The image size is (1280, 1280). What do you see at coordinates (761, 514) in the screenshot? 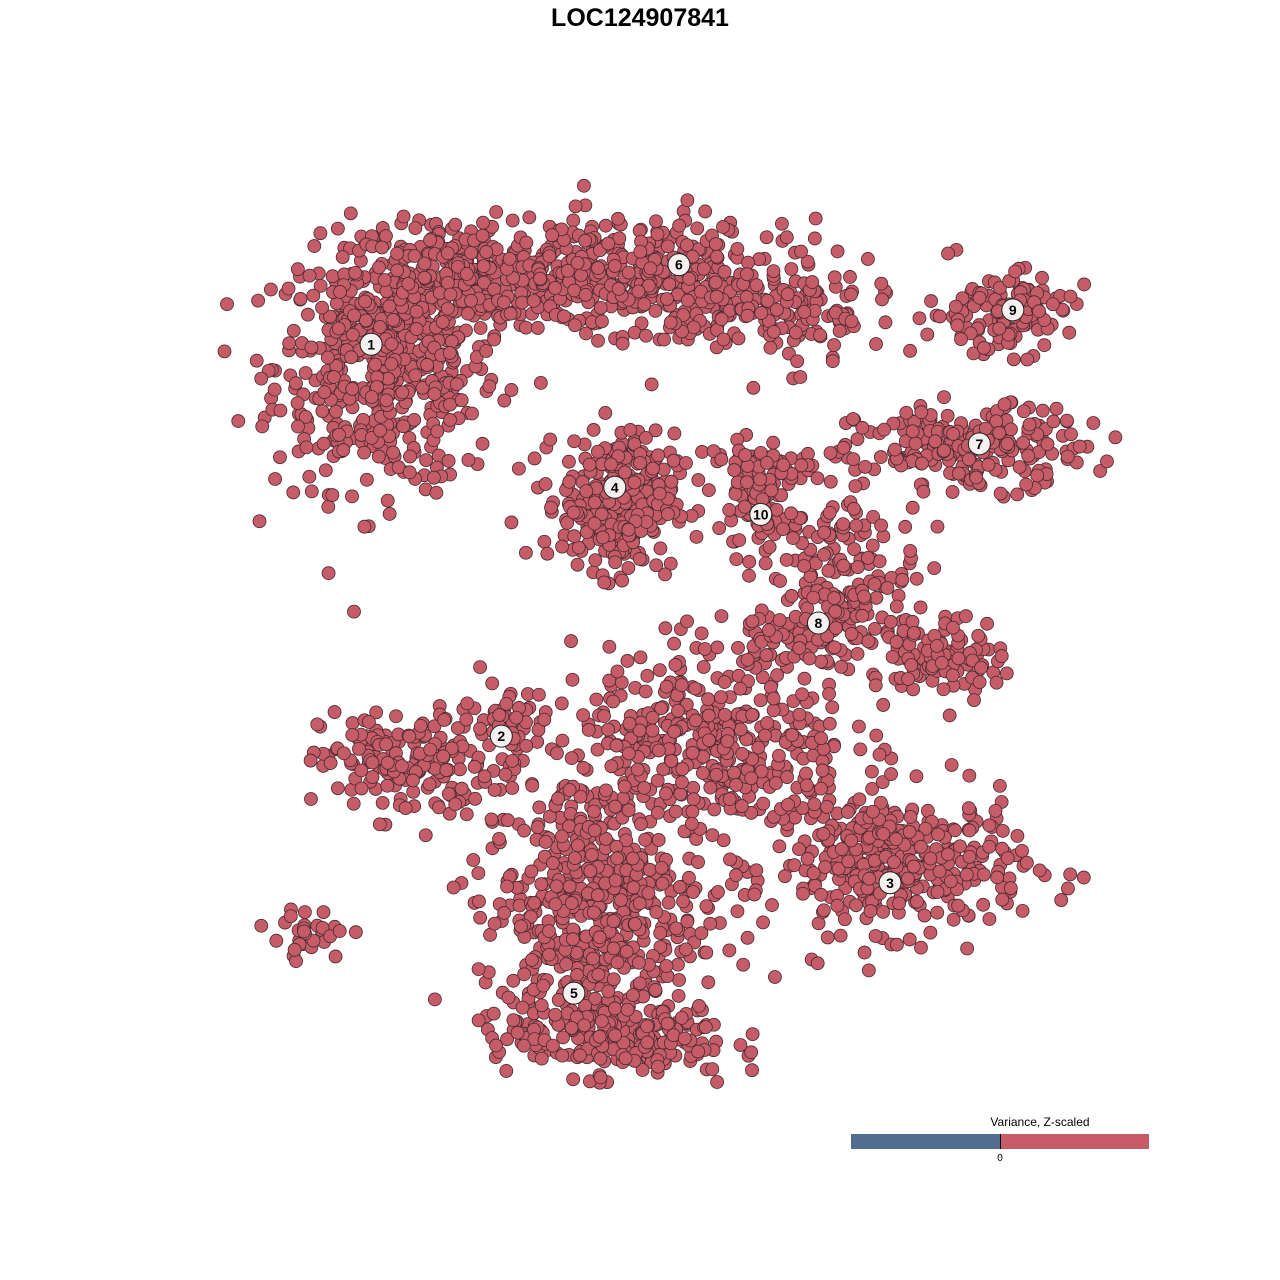
I see `cluster-label-text: 10` at bounding box center [761, 514].